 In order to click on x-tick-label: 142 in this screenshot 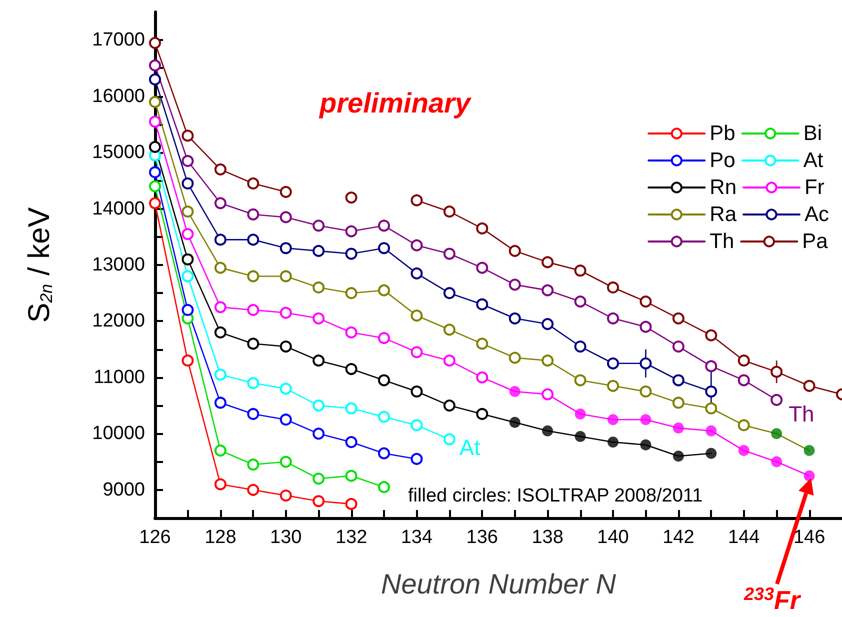, I will do `click(678, 537)`.